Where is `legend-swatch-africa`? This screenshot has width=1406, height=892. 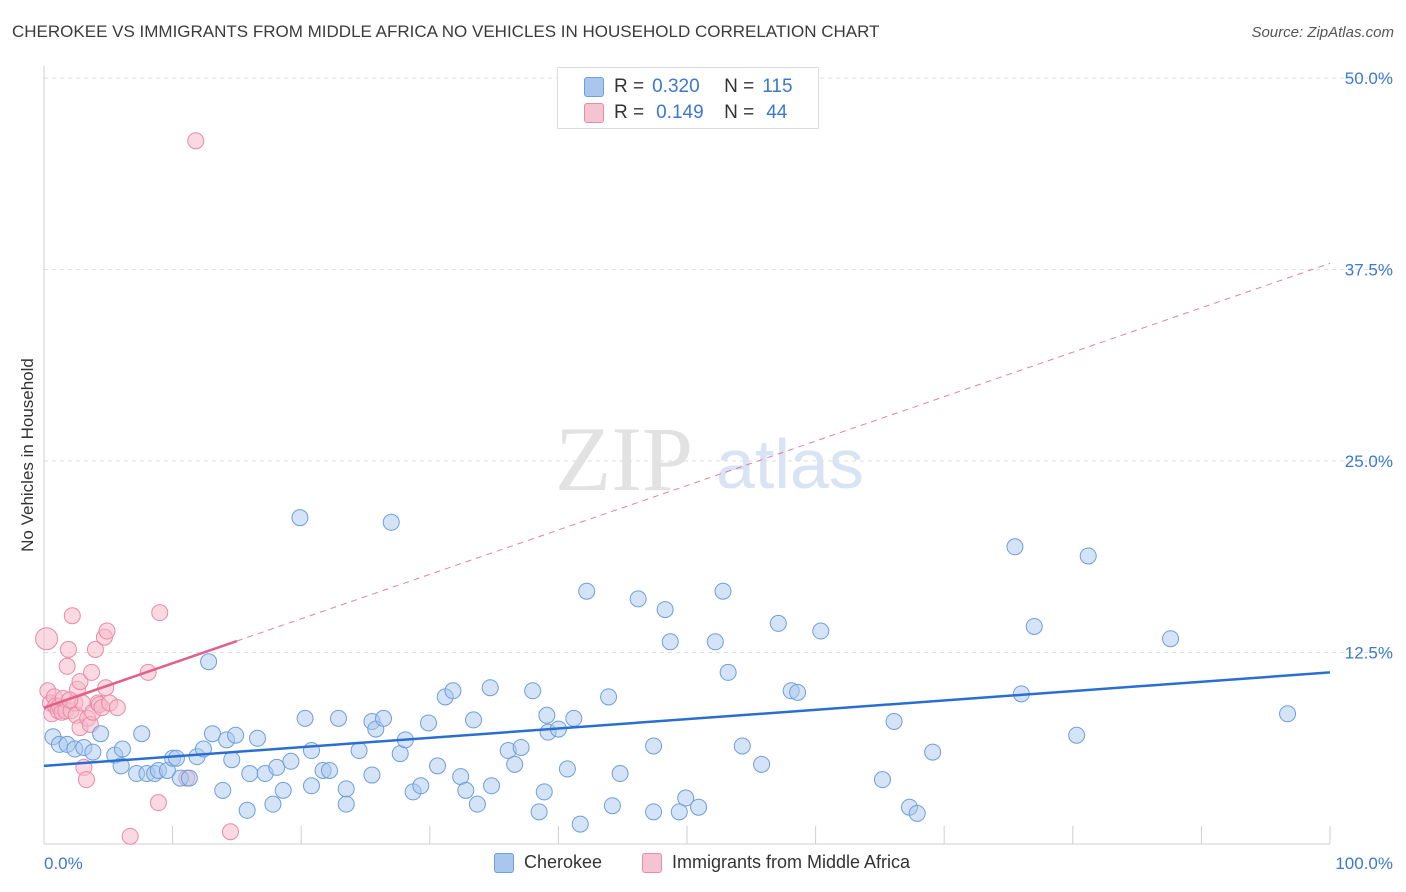 legend-swatch-africa is located at coordinates (652, 862).